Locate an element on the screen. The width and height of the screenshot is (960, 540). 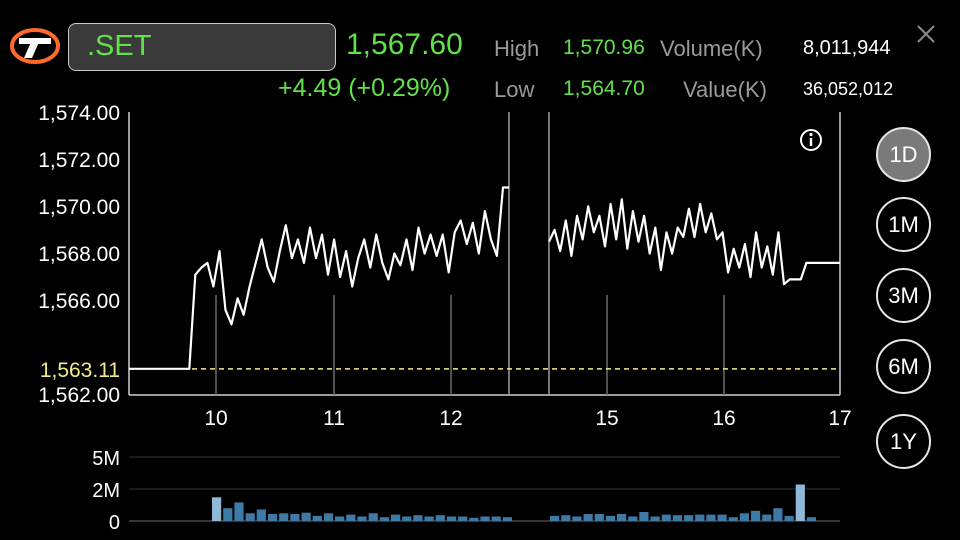
high-label: High is located at coordinates (517, 48).